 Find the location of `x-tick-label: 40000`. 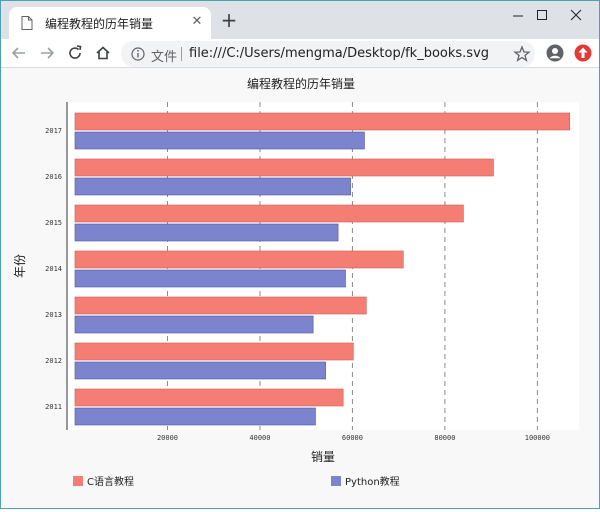

x-tick-label: 40000 is located at coordinates (259, 438).